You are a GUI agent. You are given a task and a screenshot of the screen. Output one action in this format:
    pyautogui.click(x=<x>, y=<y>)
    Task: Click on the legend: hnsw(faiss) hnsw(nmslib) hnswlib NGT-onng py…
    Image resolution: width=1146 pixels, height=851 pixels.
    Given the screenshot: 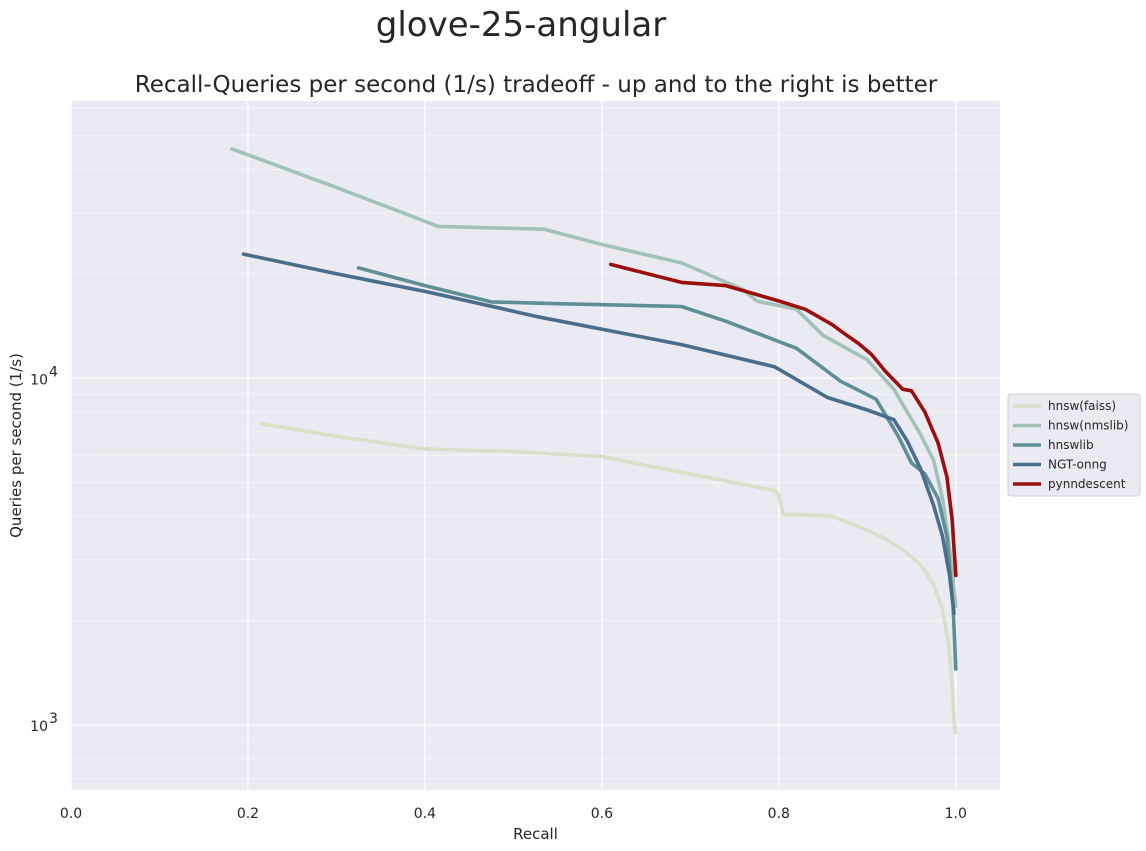 What is the action you would take?
    pyautogui.click(x=1074, y=445)
    